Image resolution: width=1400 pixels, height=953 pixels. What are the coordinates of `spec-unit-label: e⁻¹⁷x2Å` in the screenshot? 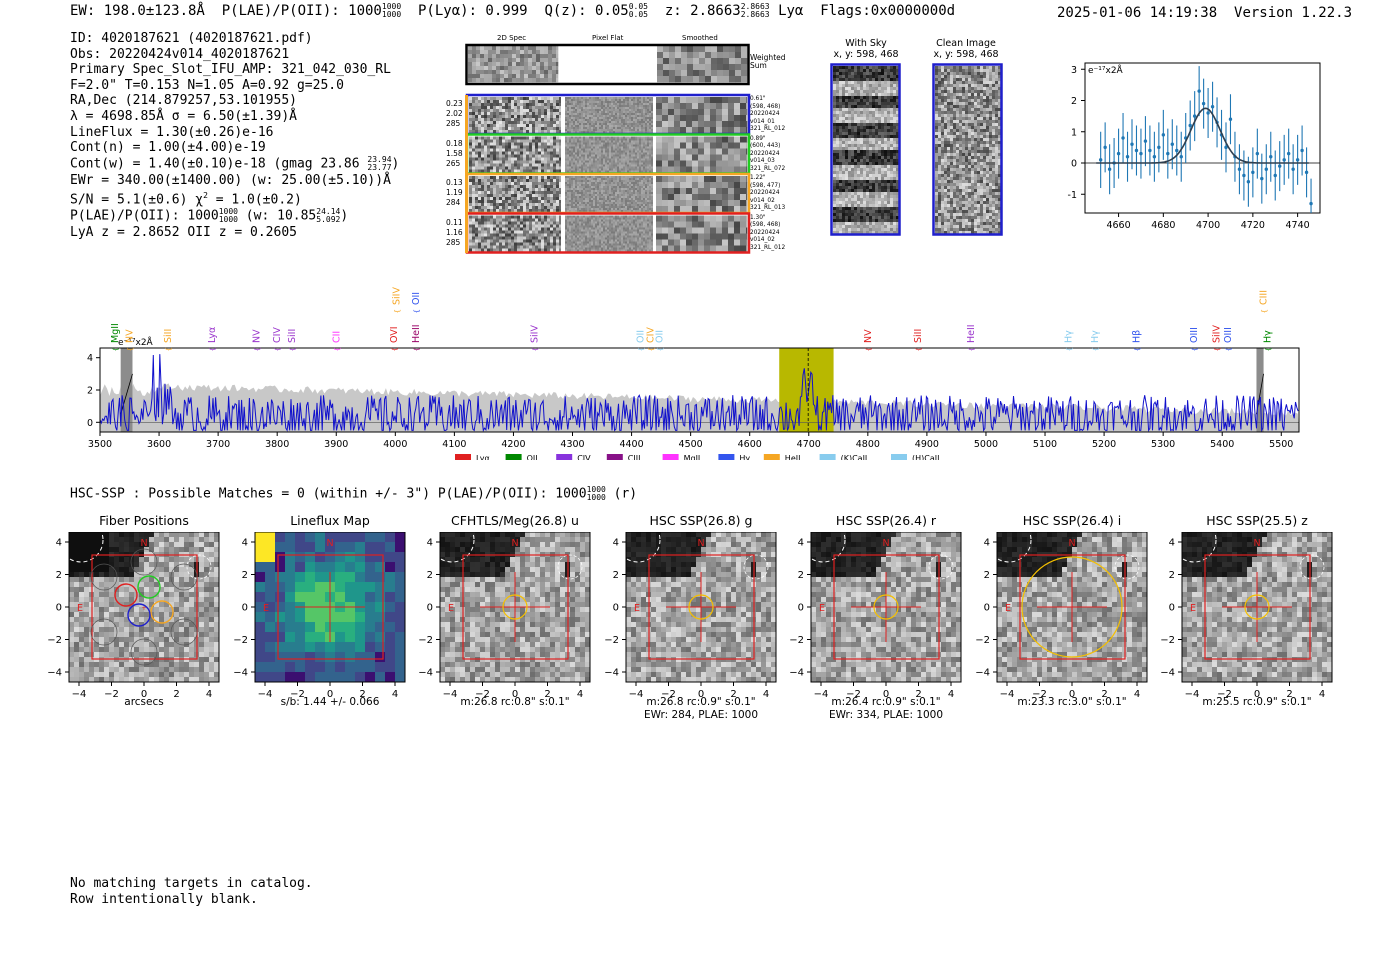 It's located at (136, 342).